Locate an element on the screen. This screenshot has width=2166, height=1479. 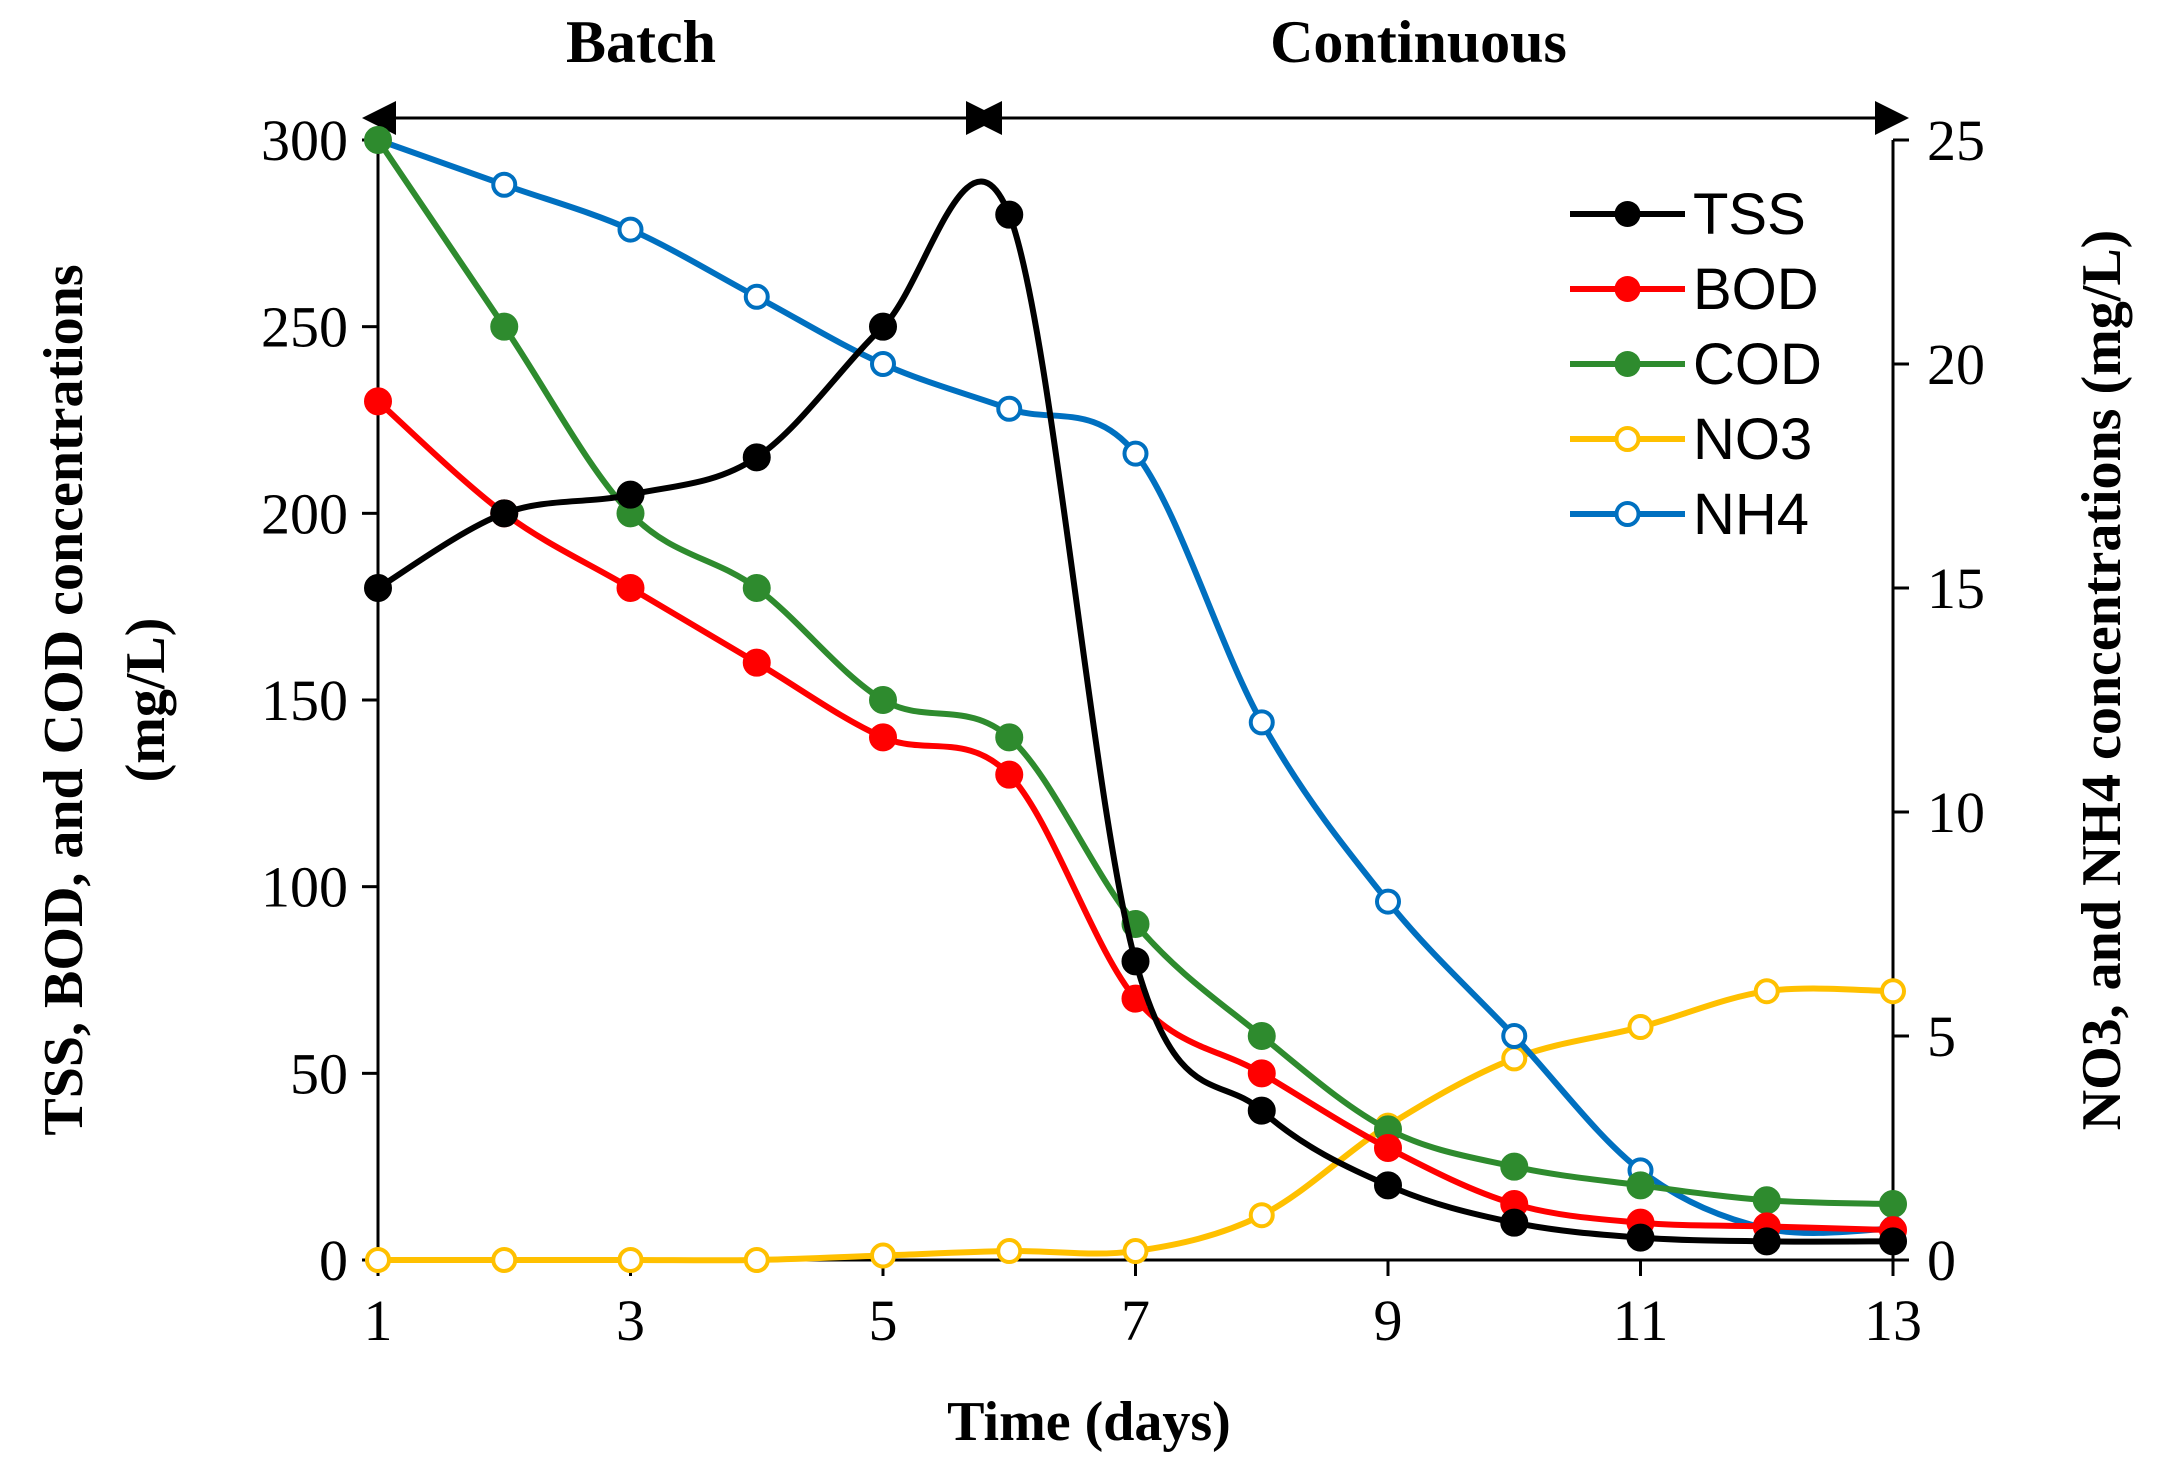
left-y-axis-title-line2: (mg/L) is located at coordinates (146, 700).